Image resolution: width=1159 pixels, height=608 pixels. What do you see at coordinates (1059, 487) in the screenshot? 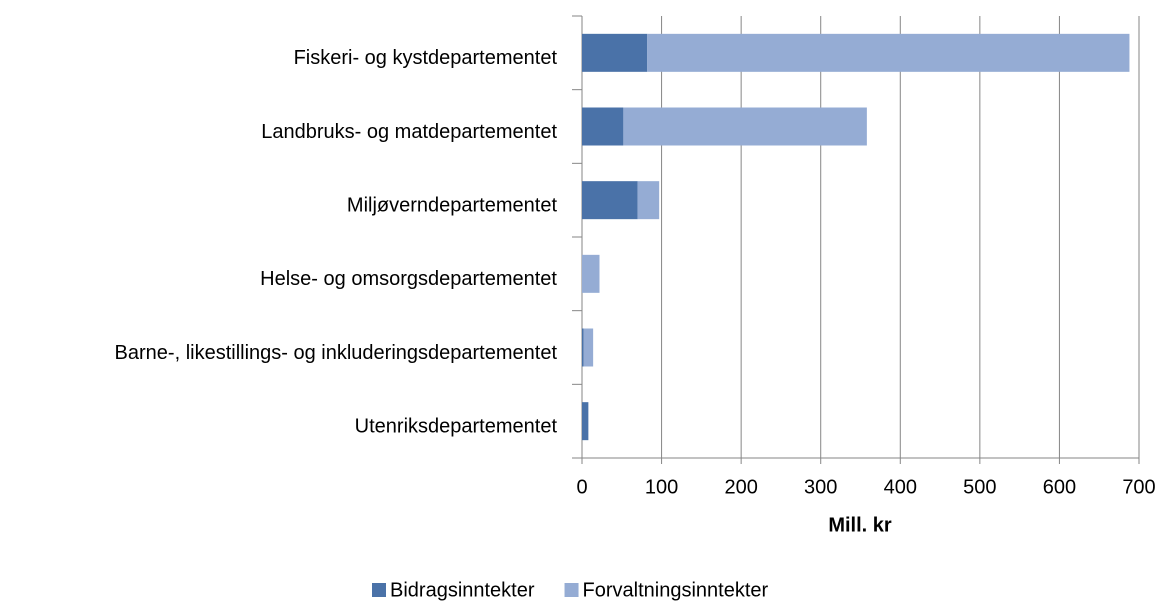
I see `x-tick-label: 600` at bounding box center [1059, 487].